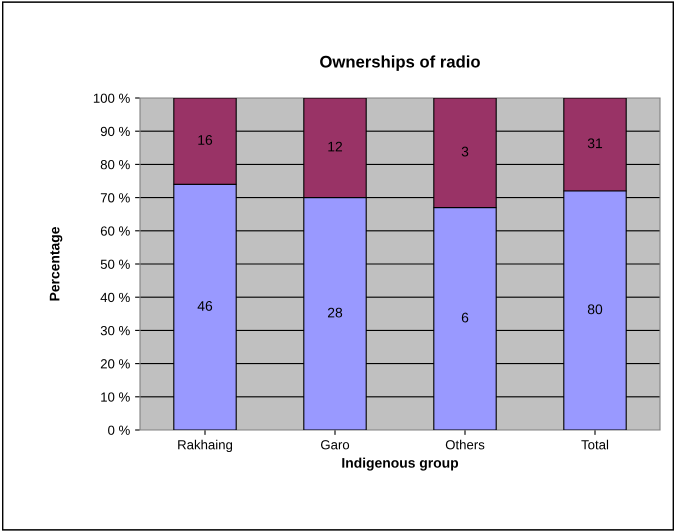 The height and width of the screenshot is (532, 676). What do you see at coordinates (115, 364) in the screenshot?
I see `y-tick-label: 20 %` at bounding box center [115, 364].